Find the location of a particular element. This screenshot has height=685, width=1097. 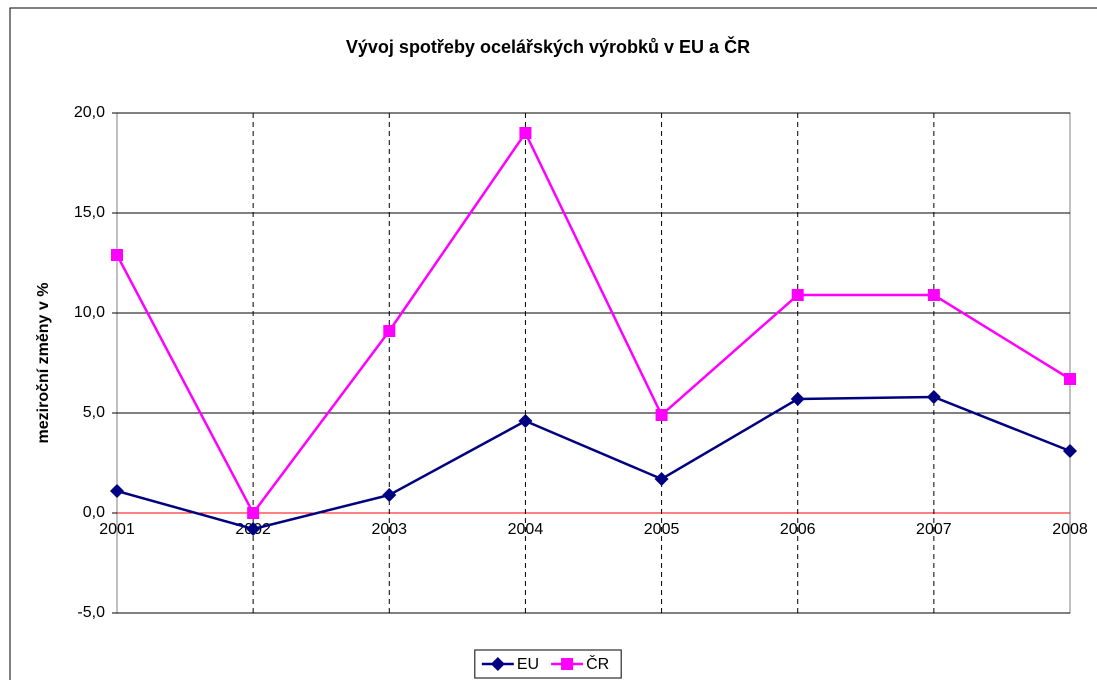

x-tick-label: 2004 is located at coordinates (526, 529).